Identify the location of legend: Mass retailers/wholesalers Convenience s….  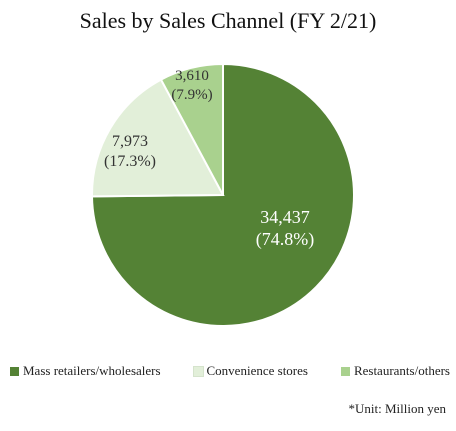
(230, 371).